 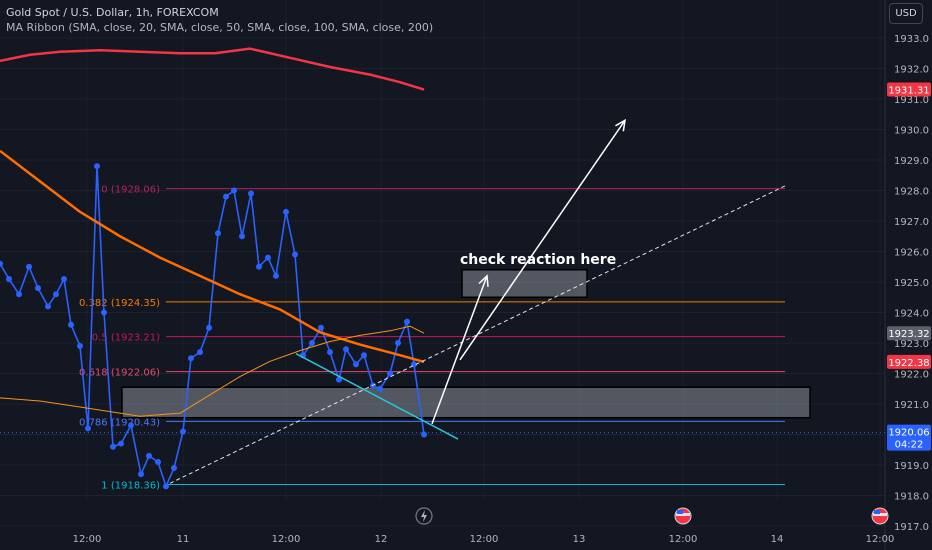 What do you see at coordinates (911, 466) in the screenshot?
I see `y-tick-label: 1919.0` at bounding box center [911, 466].